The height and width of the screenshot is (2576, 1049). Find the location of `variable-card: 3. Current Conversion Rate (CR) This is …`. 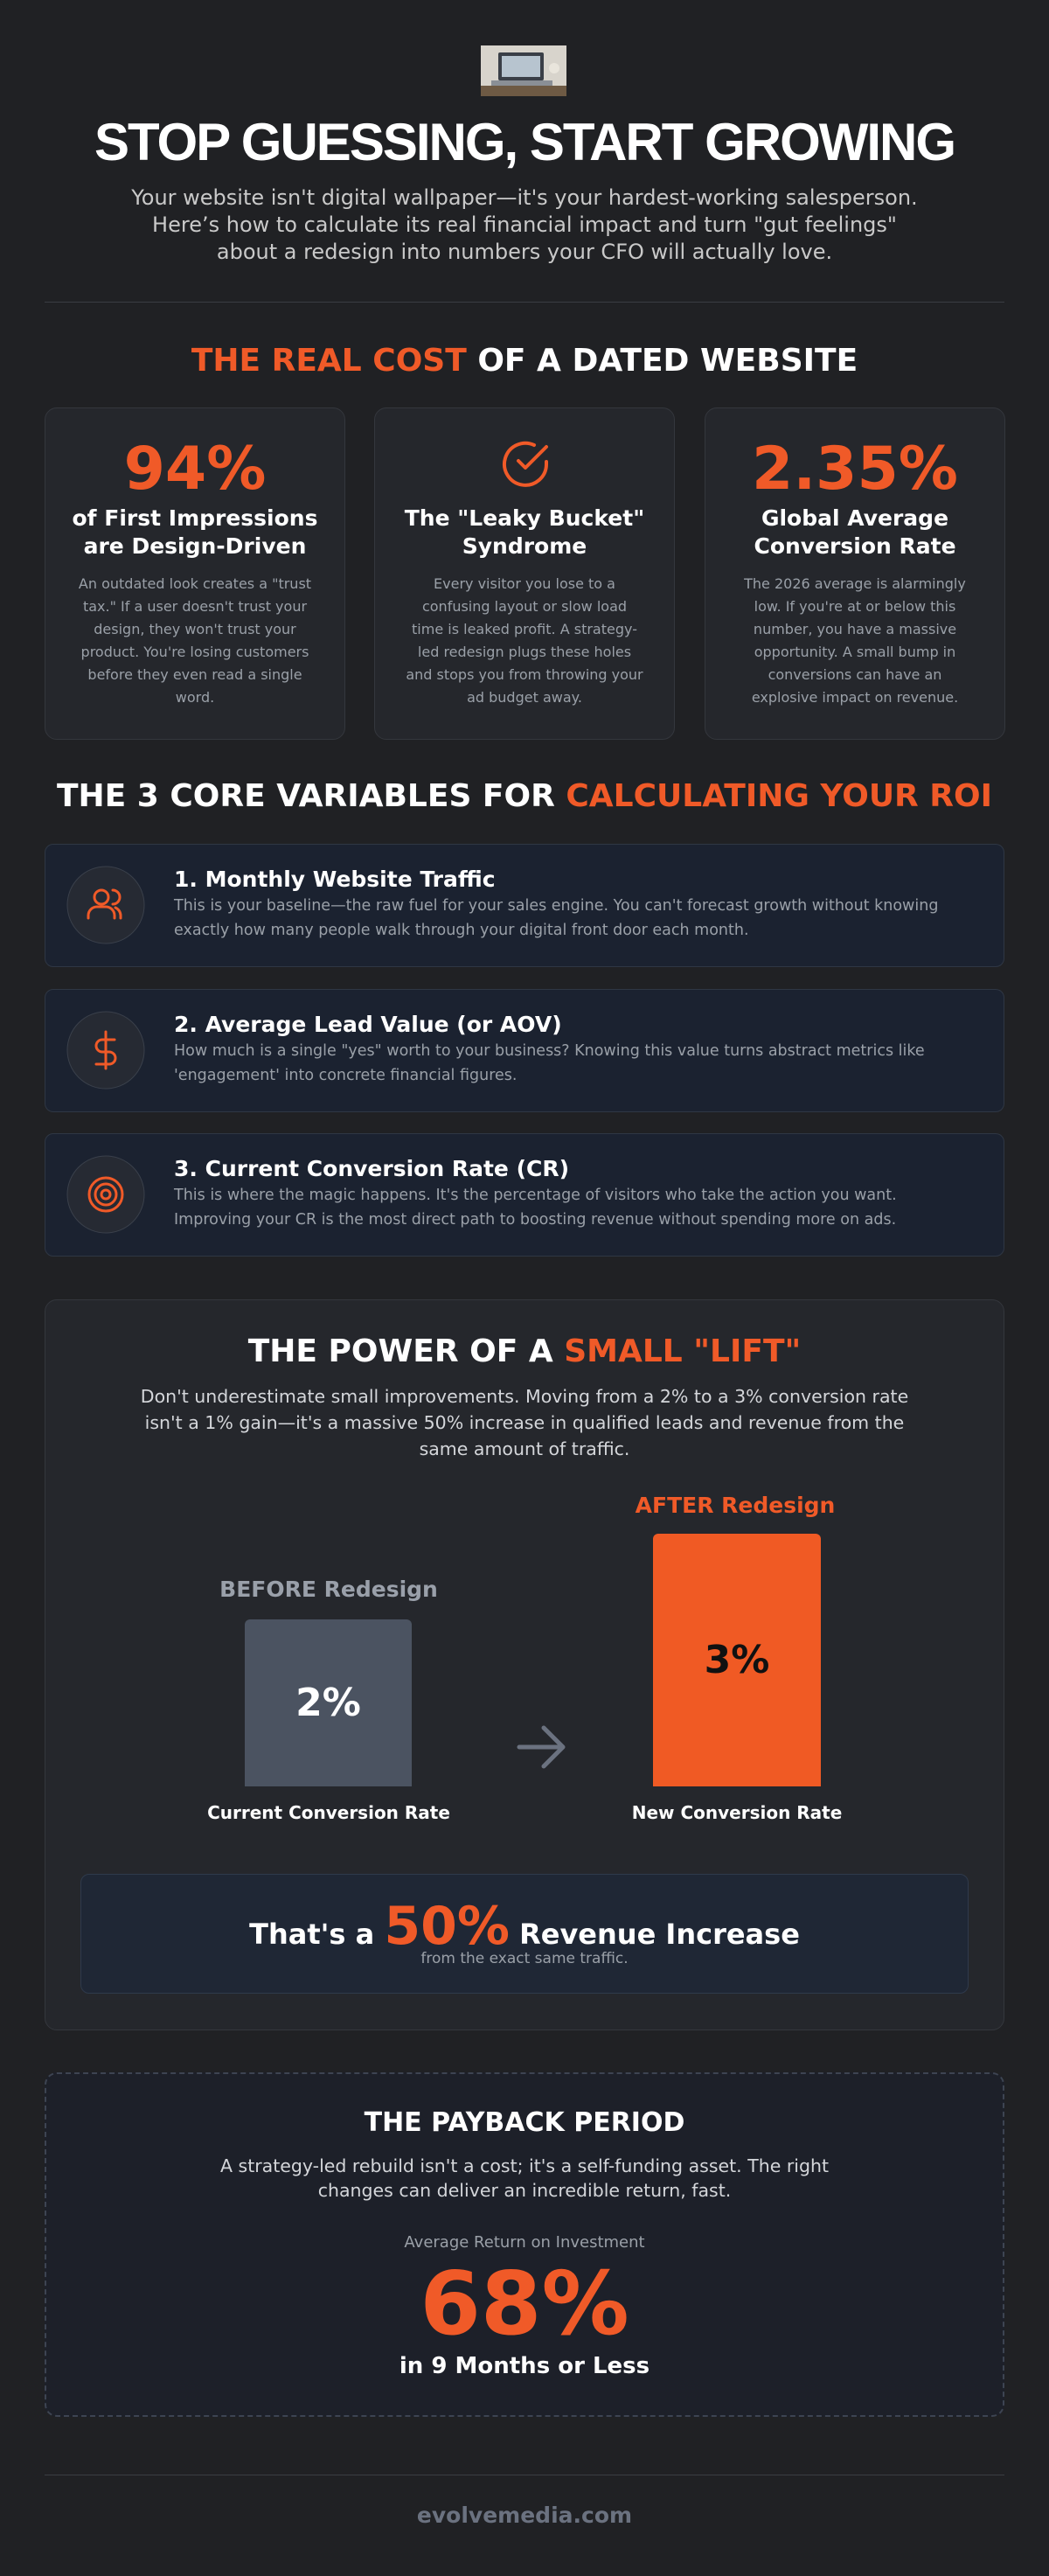

variable-card: 3. Current Conversion Rate (CR) This is … is located at coordinates (524, 1195).